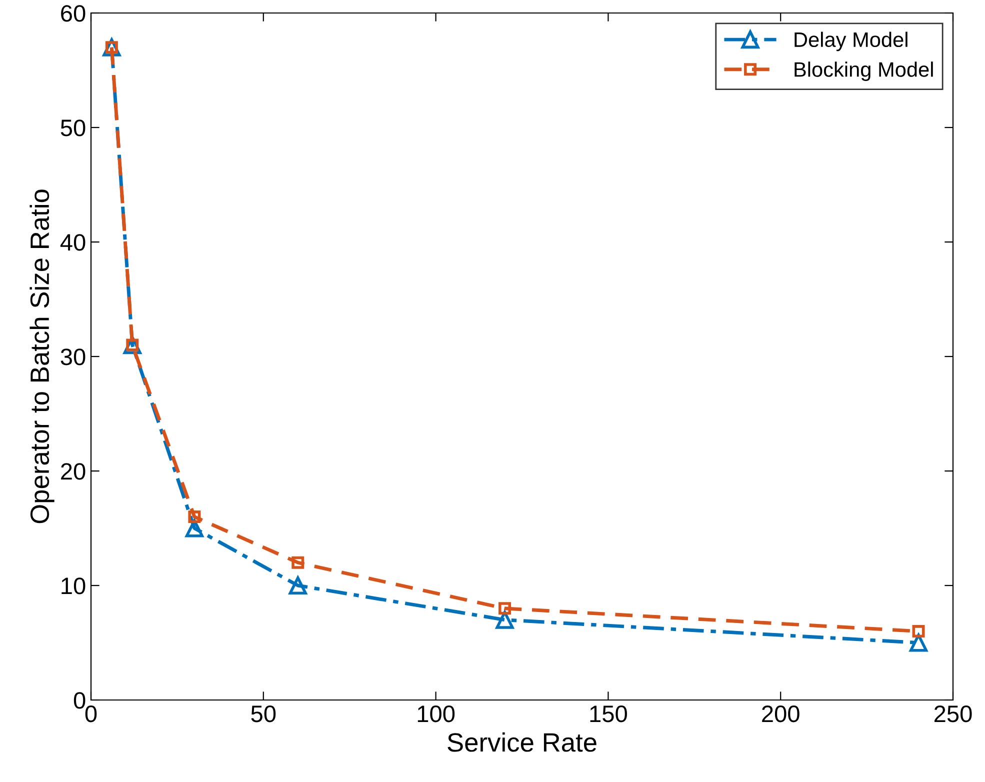 This screenshot has height=782, width=985. What do you see at coordinates (42, 357) in the screenshot?
I see `y-axis-title: Operator to Batch Size Ratio` at bounding box center [42, 357].